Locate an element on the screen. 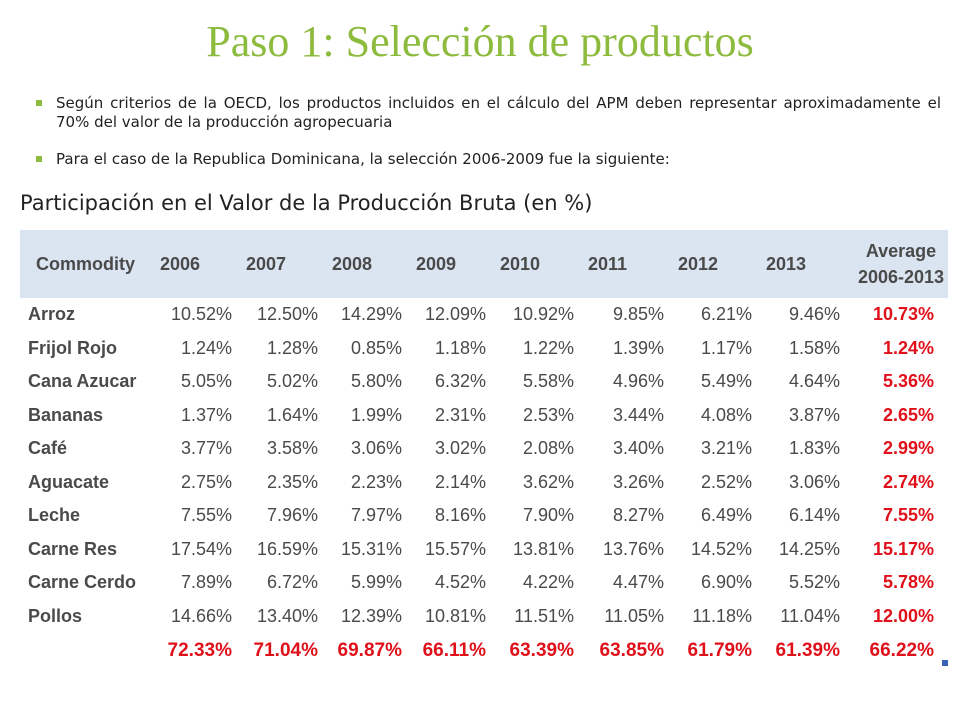  total-value-cell: 69.87% is located at coordinates (369, 650).